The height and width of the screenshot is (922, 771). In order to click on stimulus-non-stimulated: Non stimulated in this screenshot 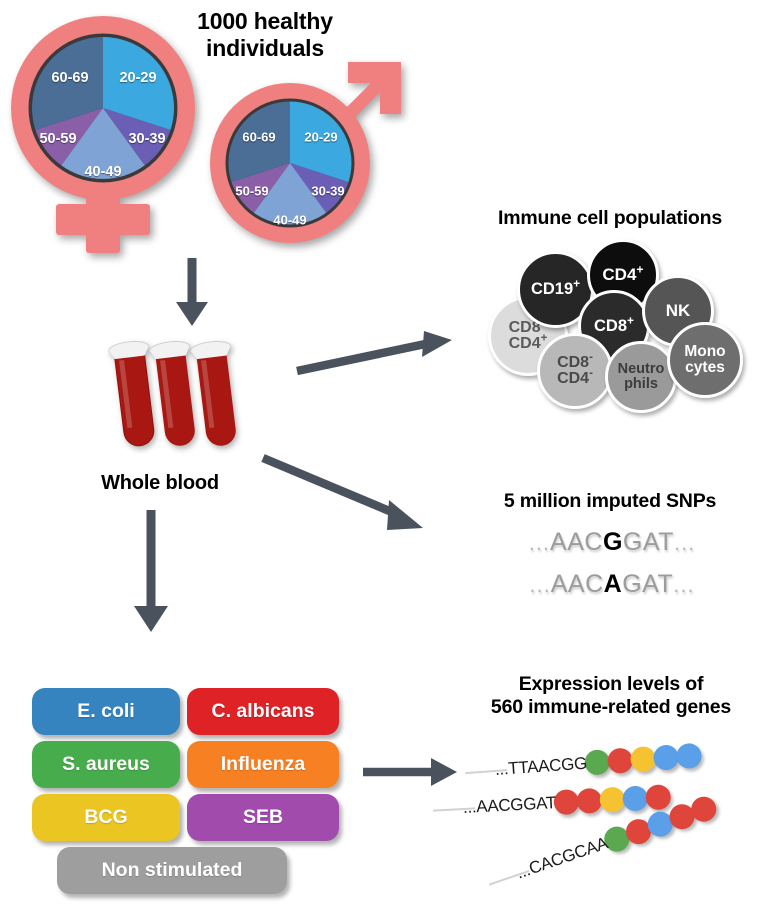, I will do `click(172, 870)`.